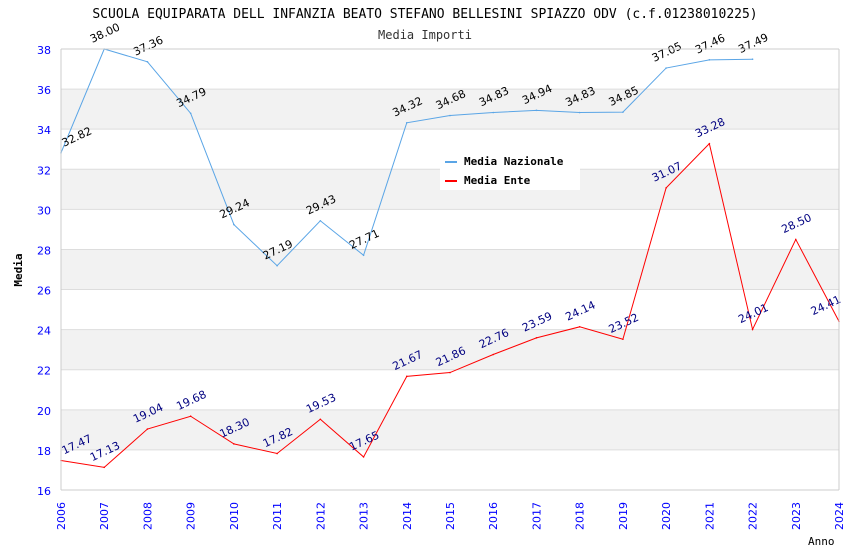  I want to click on x-tick-label: 2008, so click(147, 516).